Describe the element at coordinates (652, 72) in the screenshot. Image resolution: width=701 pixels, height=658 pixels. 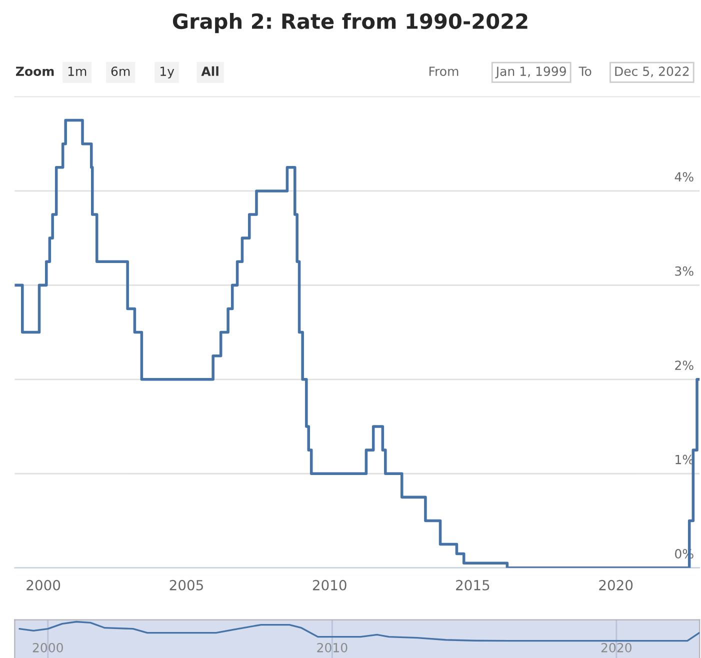
I see `text: Dec 5, 2022` at that location.